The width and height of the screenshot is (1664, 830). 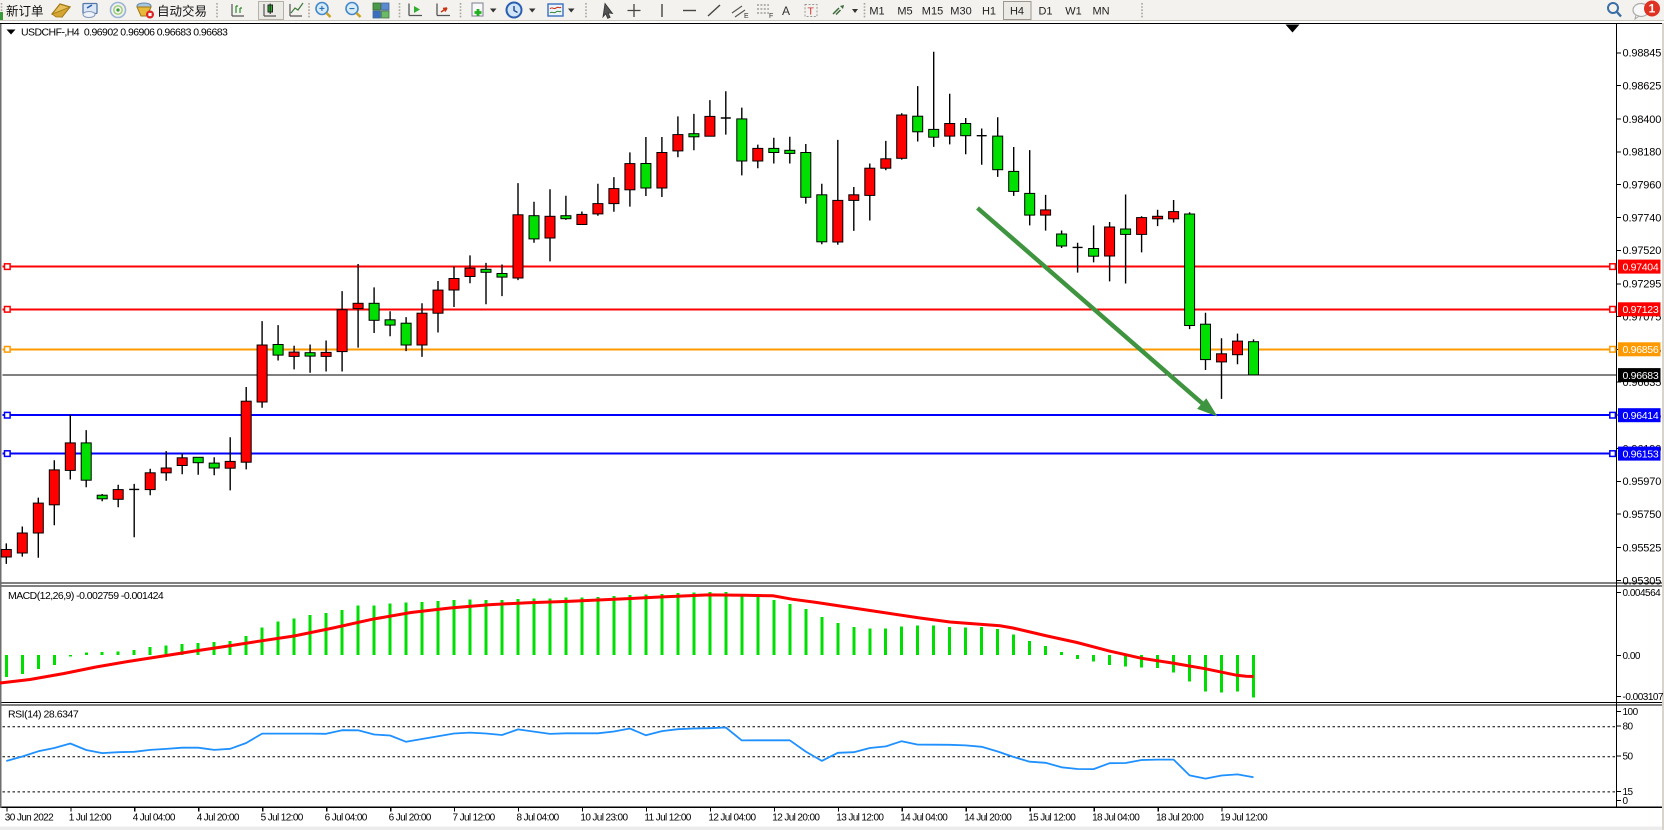 I want to click on svg-text: 6 Jul 20:00, so click(x=410, y=818).